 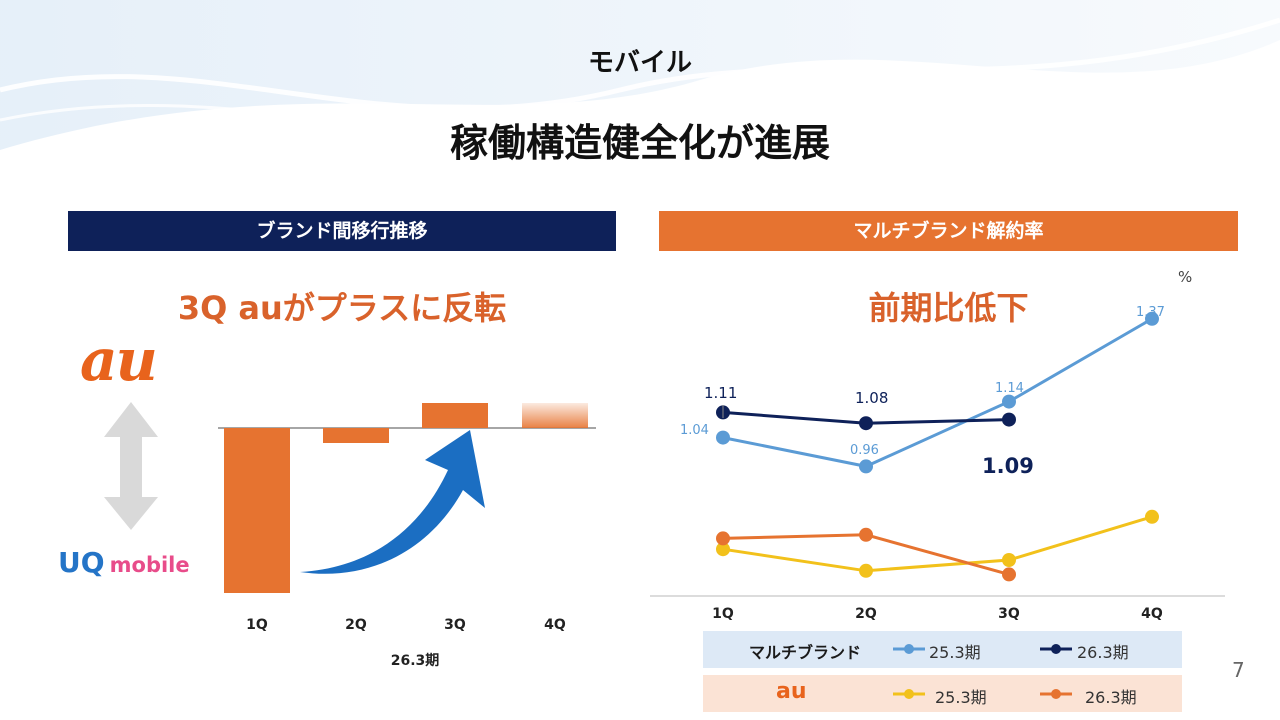 What do you see at coordinates (1009, 614) in the screenshot?
I see `line-tick-3Q: 3Q` at bounding box center [1009, 614].